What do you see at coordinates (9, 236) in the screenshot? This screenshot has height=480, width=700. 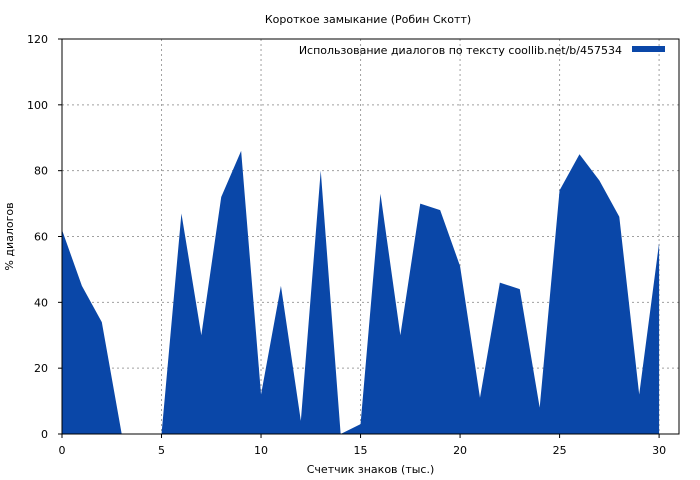 I see `y-axis-title: % диалогов` at bounding box center [9, 236].